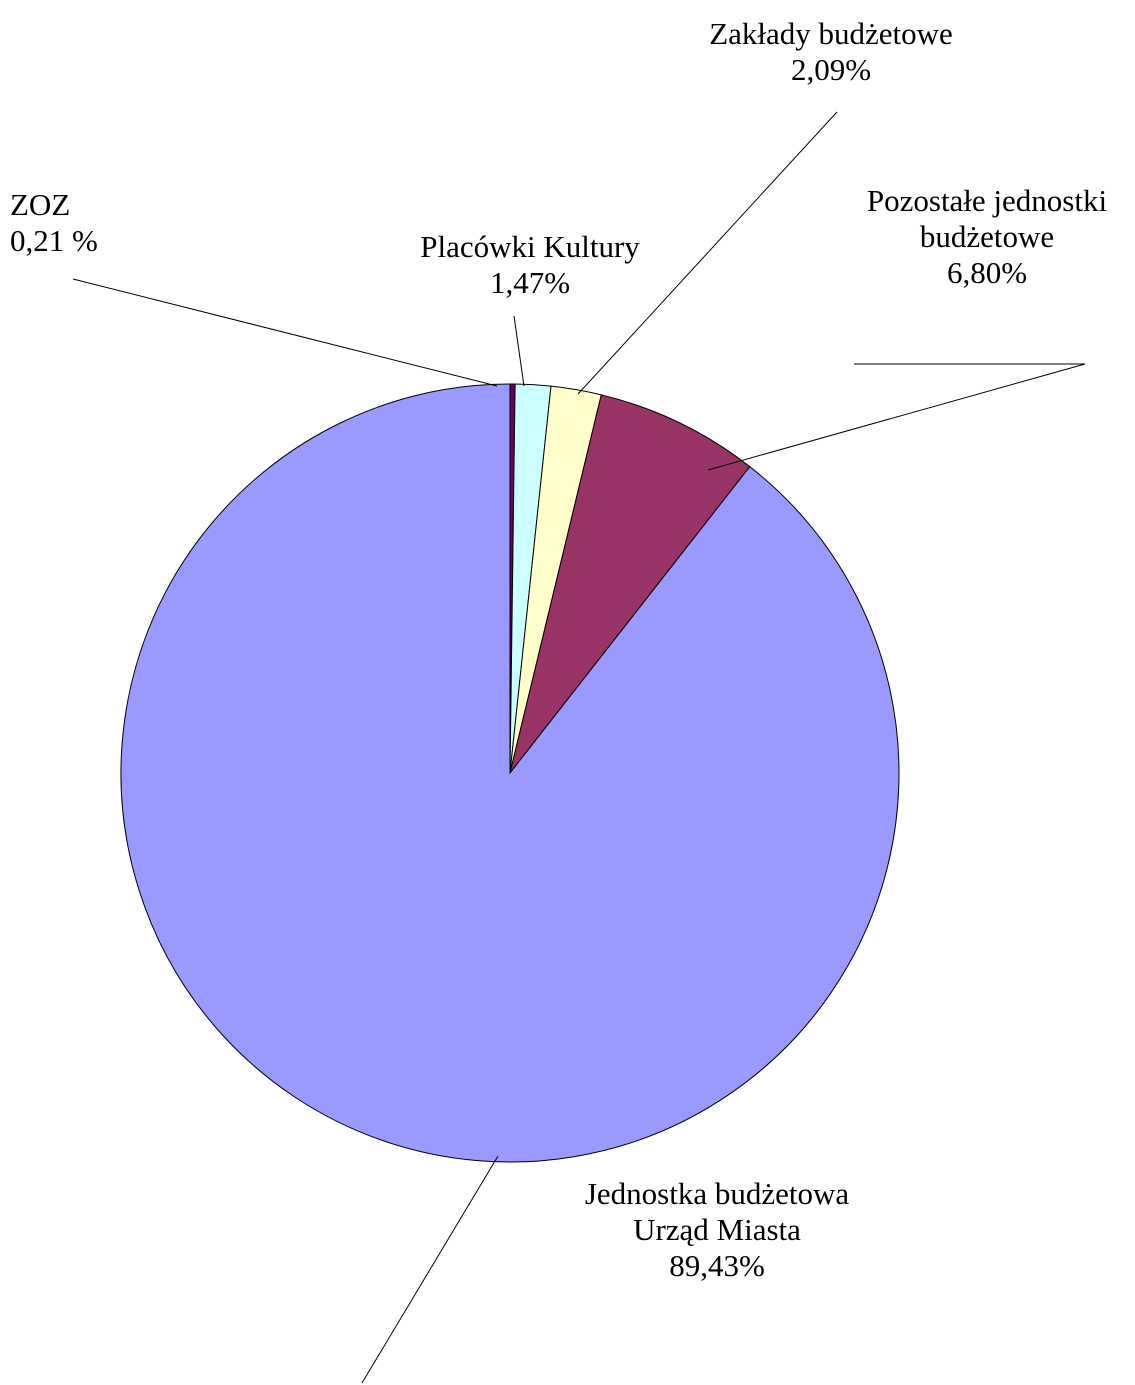 This screenshot has width=1135, height=1385. I want to click on slice-label-0-line-0: ZOZ, so click(40, 204).